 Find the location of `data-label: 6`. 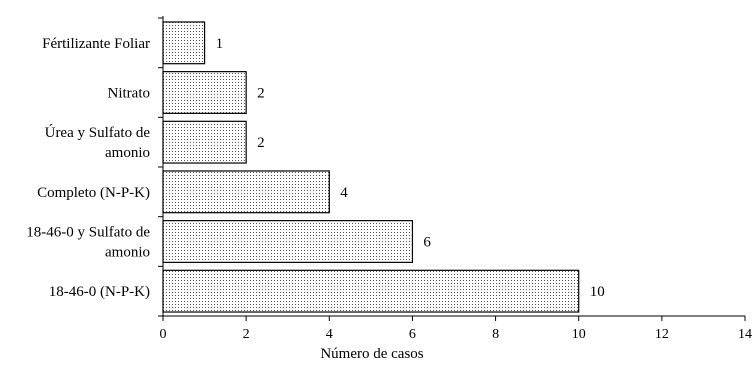

data-label: 6 is located at coordinates (427, 243).